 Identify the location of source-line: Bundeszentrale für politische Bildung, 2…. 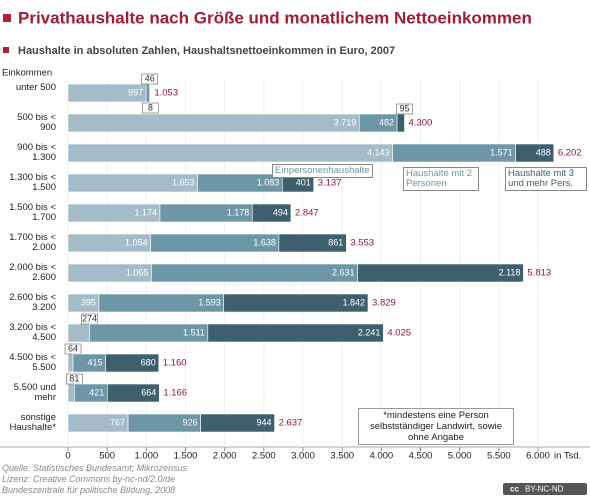
(89, 490).